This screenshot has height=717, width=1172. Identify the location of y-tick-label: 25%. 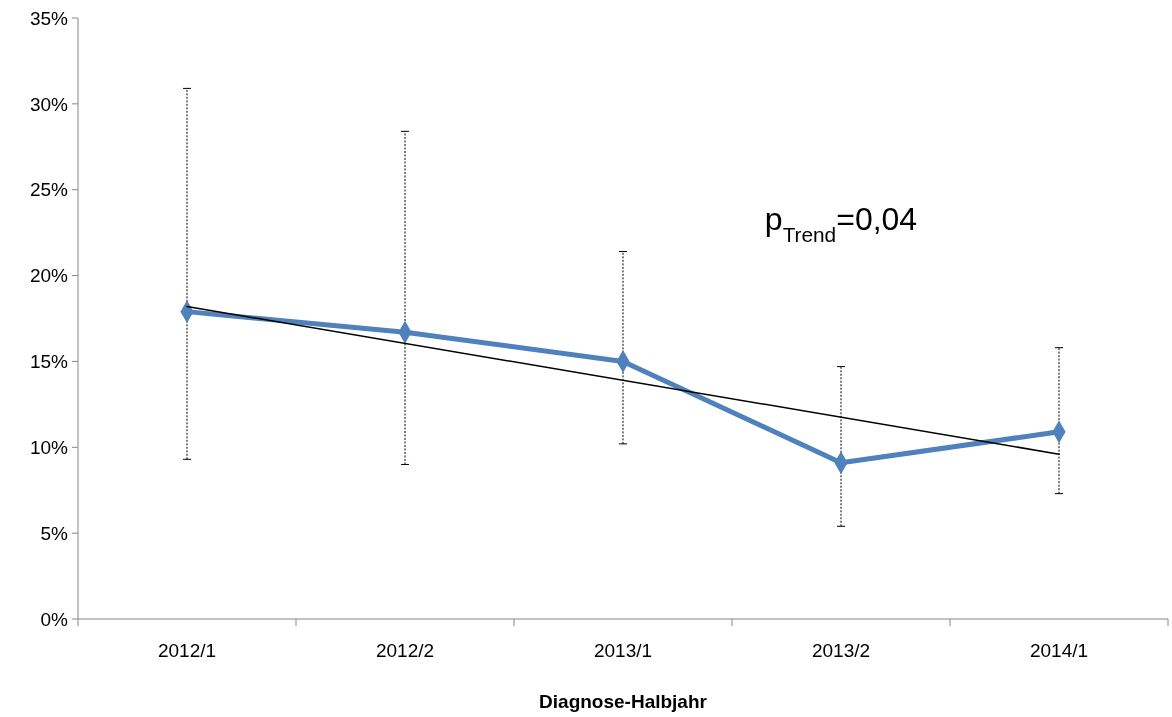
(49, 190).